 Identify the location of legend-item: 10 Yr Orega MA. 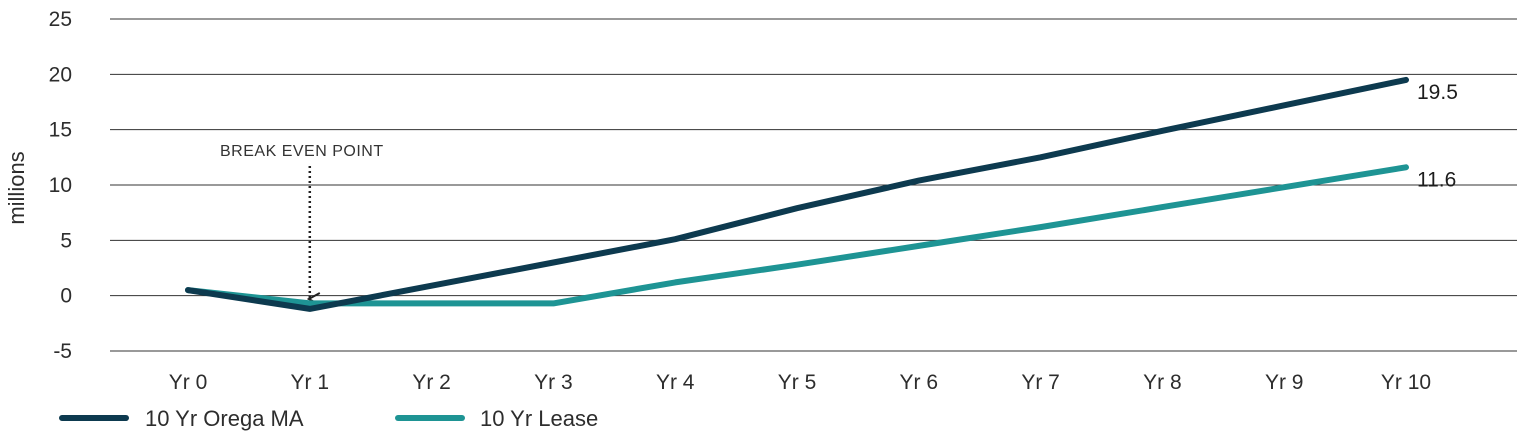
(181, 418).